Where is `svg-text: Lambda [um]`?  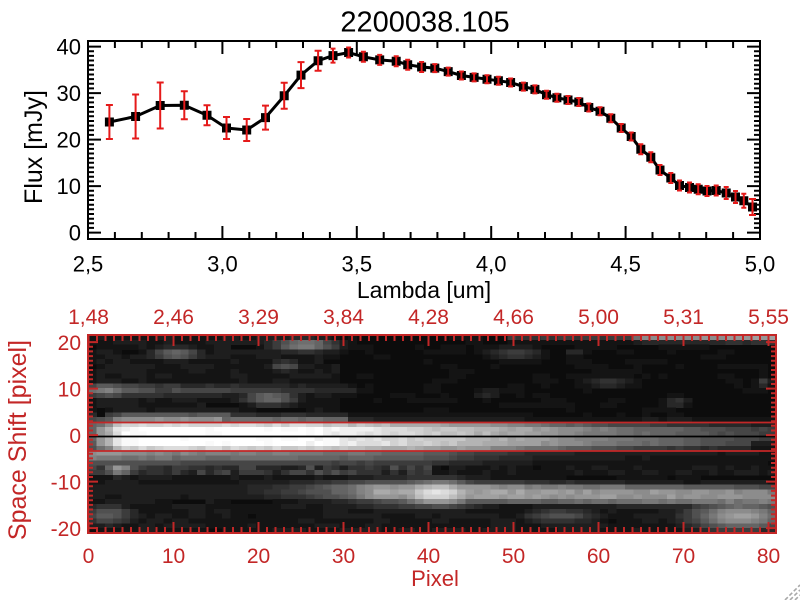
svg-text: Lambda [um] is located at coordinates (424, 290).